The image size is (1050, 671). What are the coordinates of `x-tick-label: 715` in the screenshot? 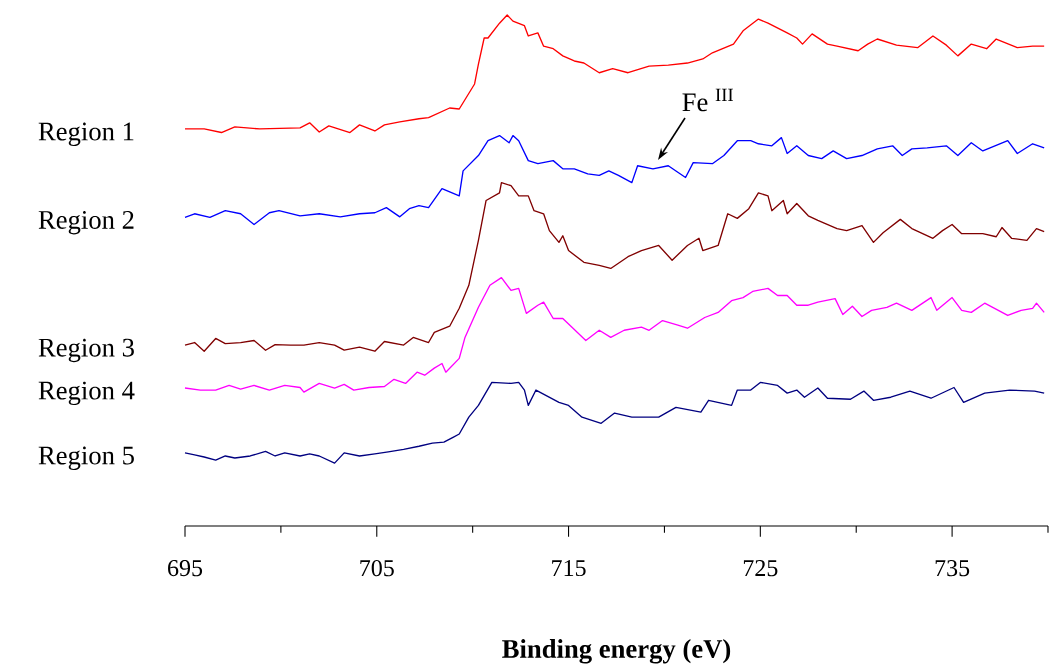 It's located at (569, 568).